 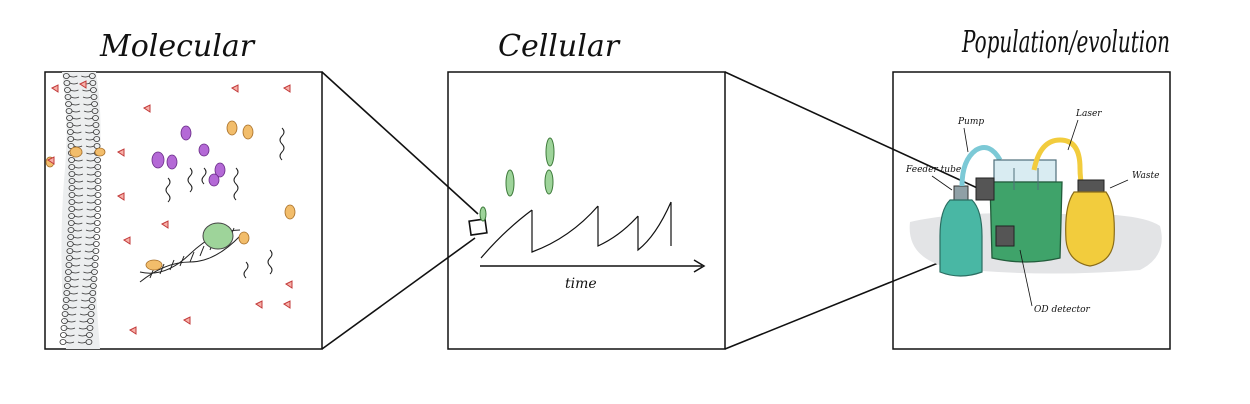 I want to click on label-feeder: Feeder tube, so click(x=933, y=170).